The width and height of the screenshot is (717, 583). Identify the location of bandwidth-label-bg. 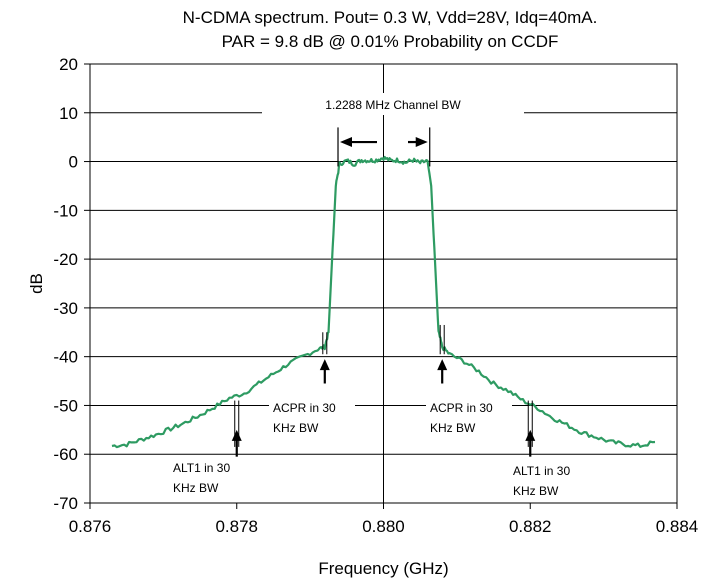
(393, 104).